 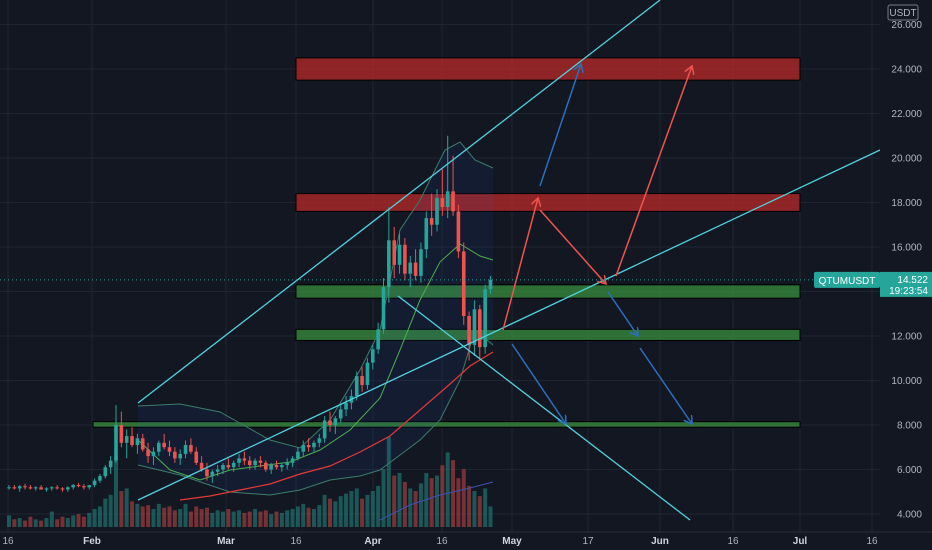 What do you see at coordinates (92, 541) in the screenshot?
I see `x-tick-label: Feb` at bounding box center [92, 541].